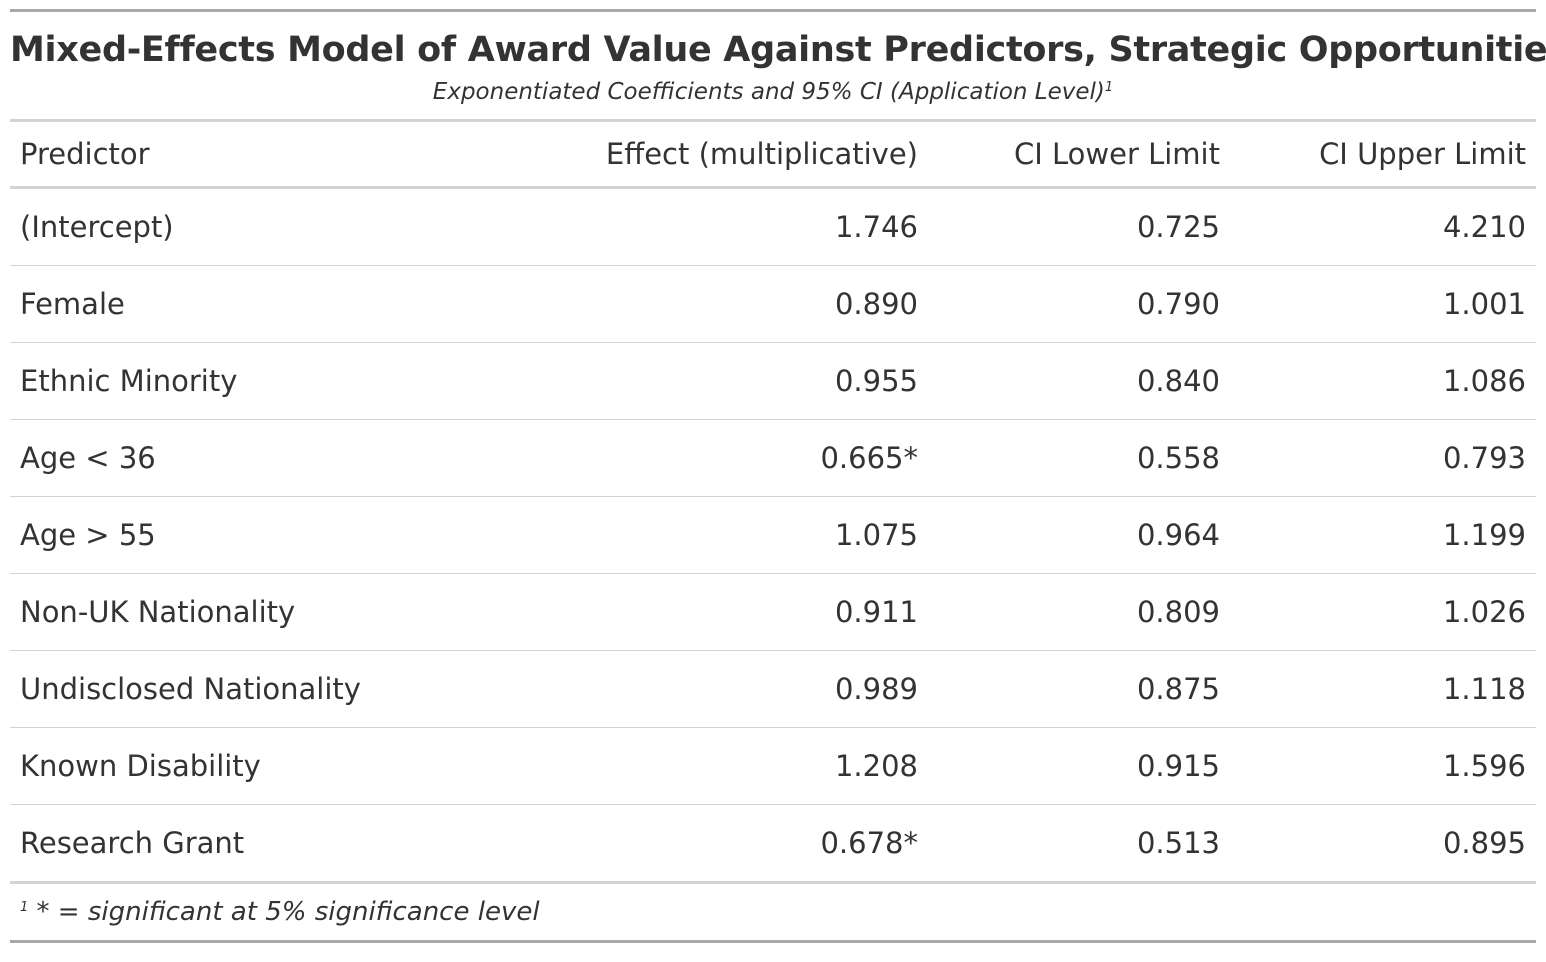 Image resolution: width=1546 pixels, height=962 pixels. I want to click on ci-lower-cell: 0.790, so click(1178, 304).